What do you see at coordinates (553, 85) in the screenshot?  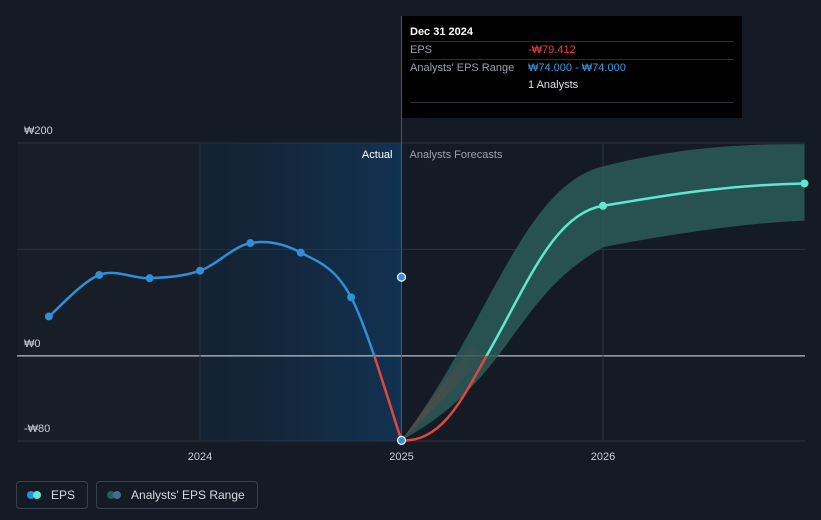 I see `tooltip-analysts-count: 1 Analysts` at bounding box center [553, 85].